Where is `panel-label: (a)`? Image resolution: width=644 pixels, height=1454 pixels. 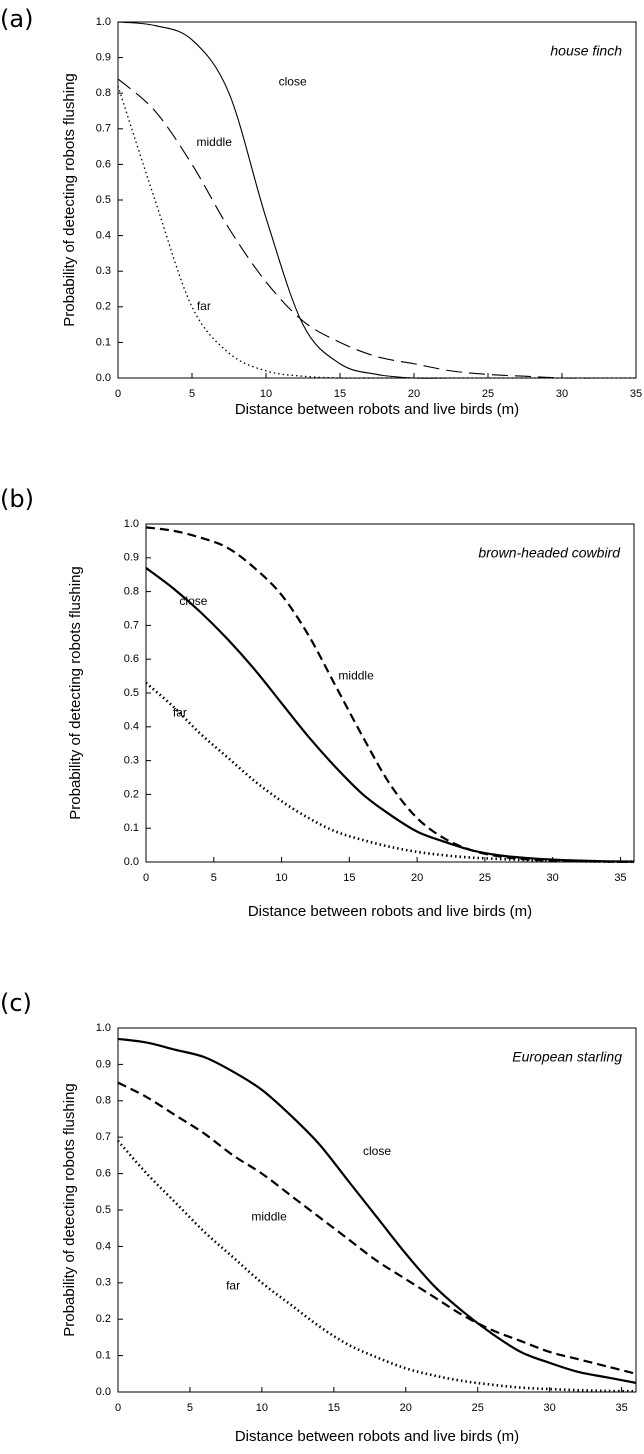 panel-label: (a) is located at coordinates (16, 19).